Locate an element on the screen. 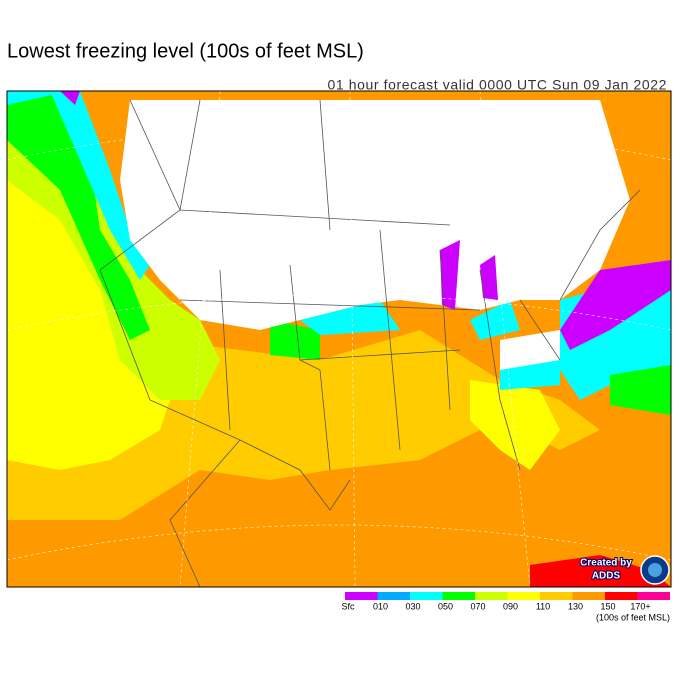  legend-label: 130 is located at coordinates (575, 606).